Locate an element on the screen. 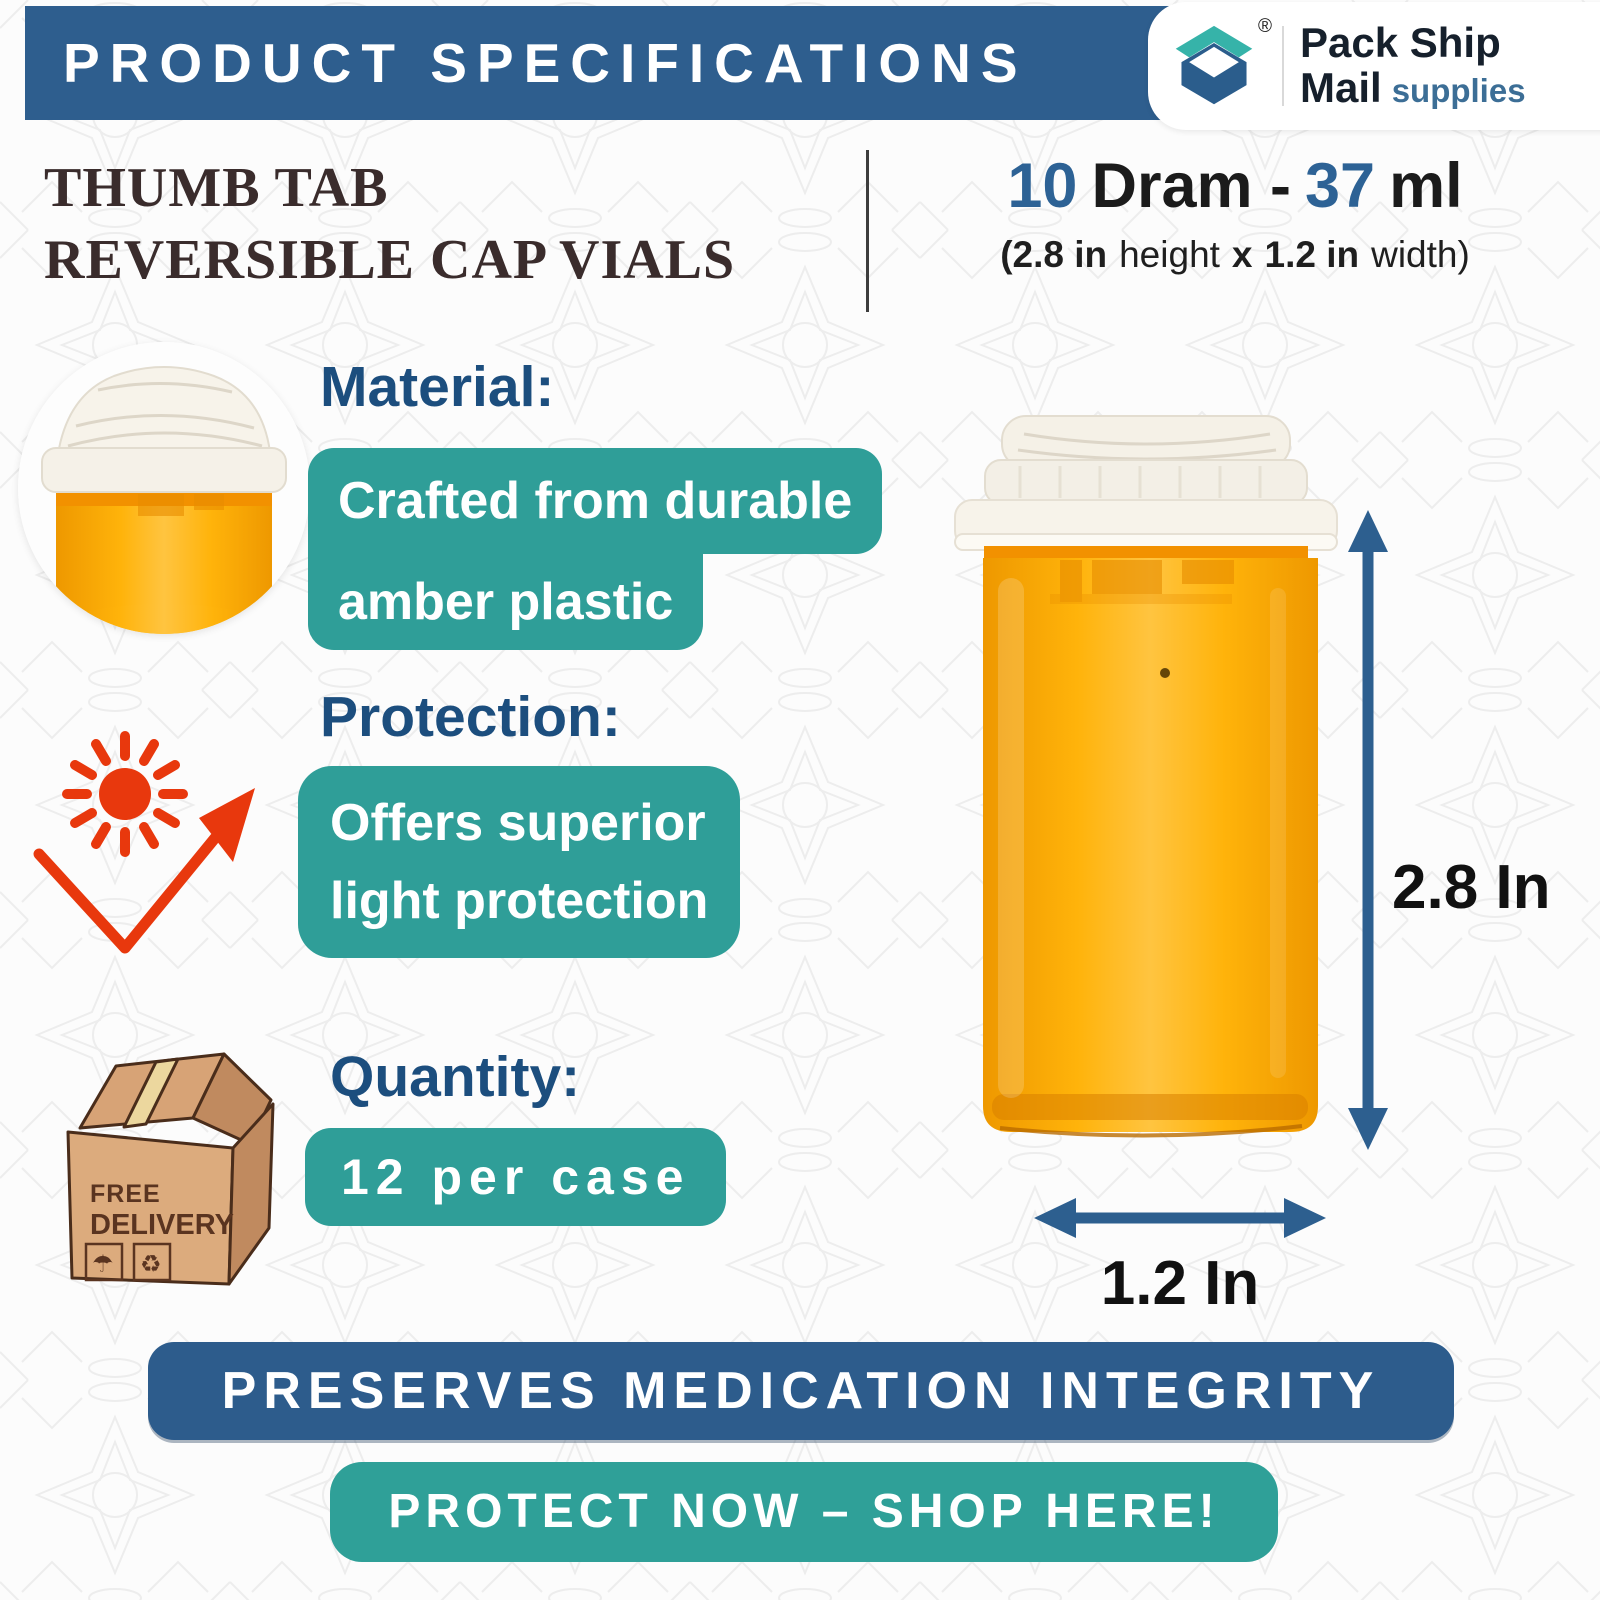 This screenshot has width=1600, height=1600. height-value-label: 2.8 In is located at coordinates (1471, 887).